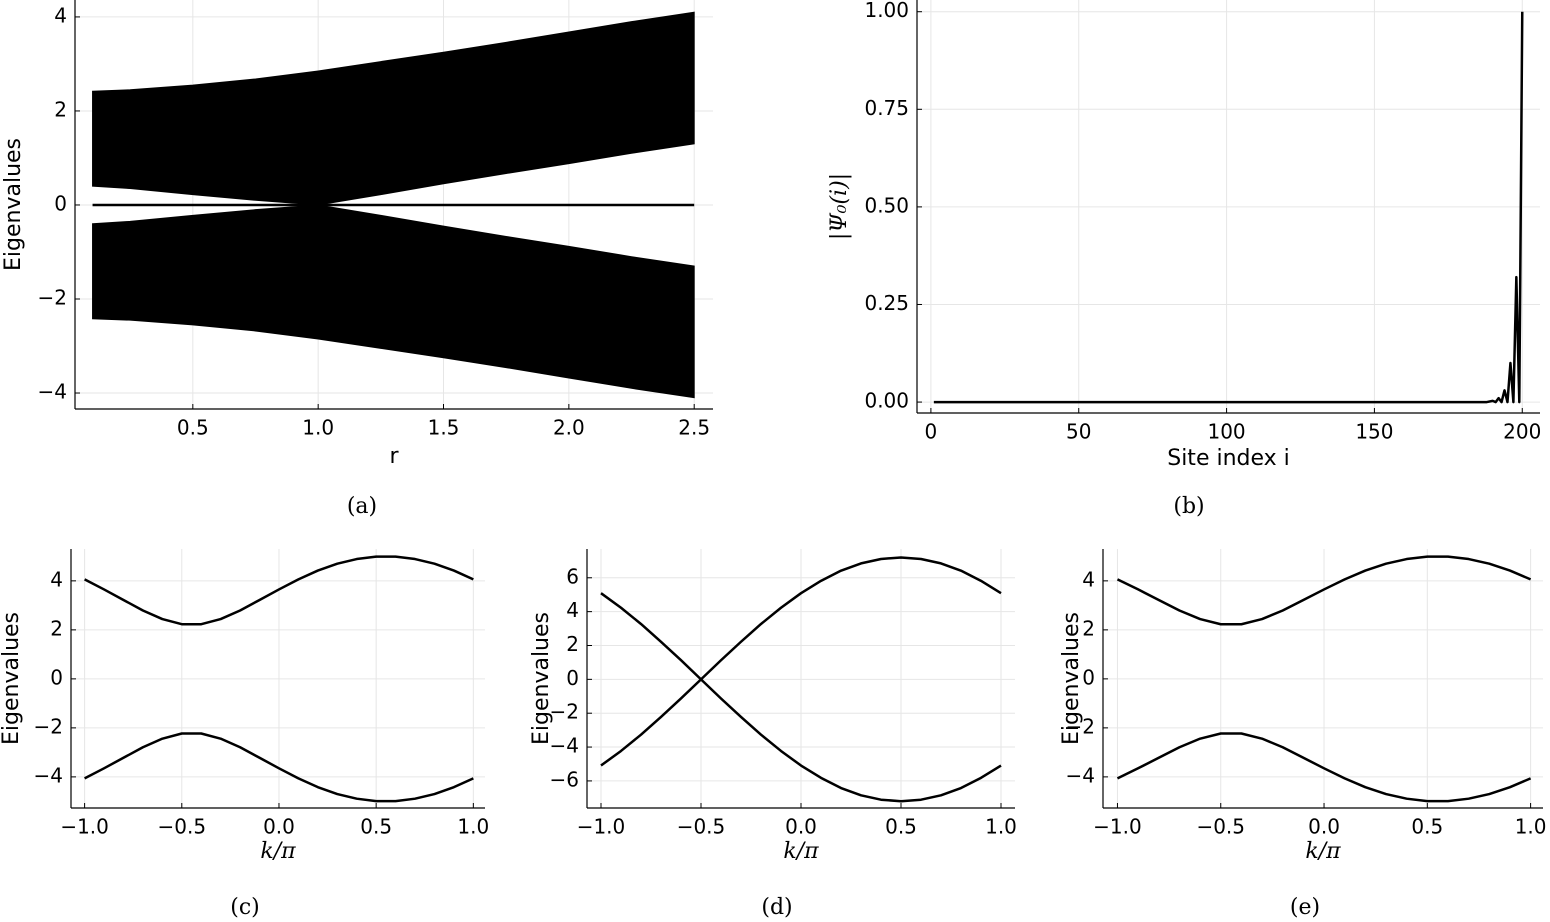 This screenshot has width=1550, height=922. I want to click on y-tick-label: 0.25, so click(886, 303).